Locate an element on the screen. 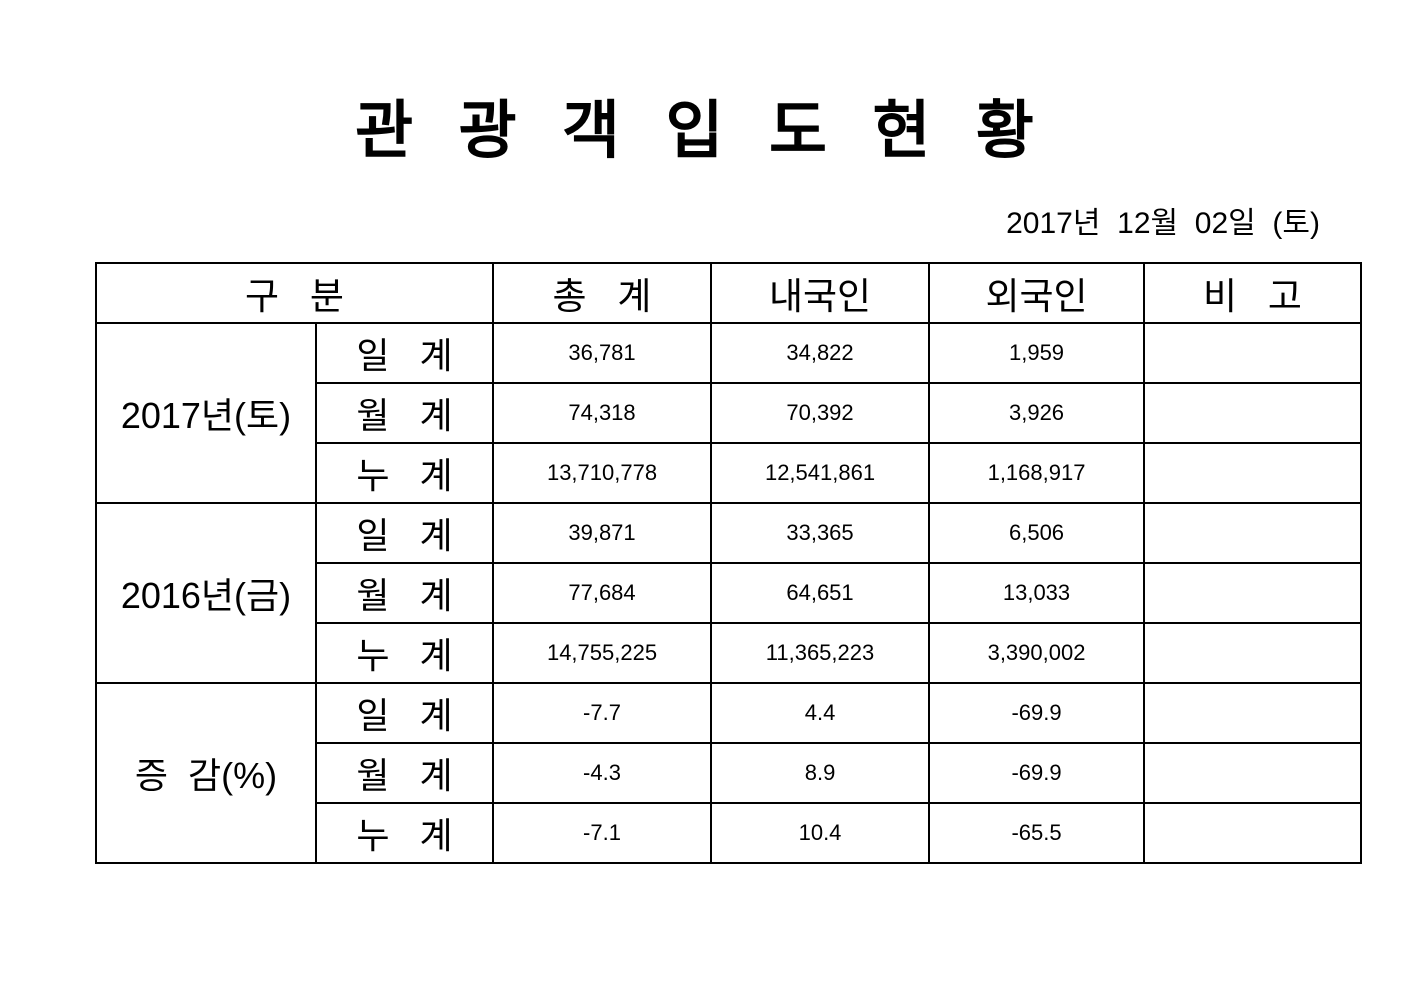 Image resolution: width=1403 pixels, height=992 pixels. table-row: 누 계 13,710,778 12,541,861 1,168,917 is located at coordinates (729, 473).